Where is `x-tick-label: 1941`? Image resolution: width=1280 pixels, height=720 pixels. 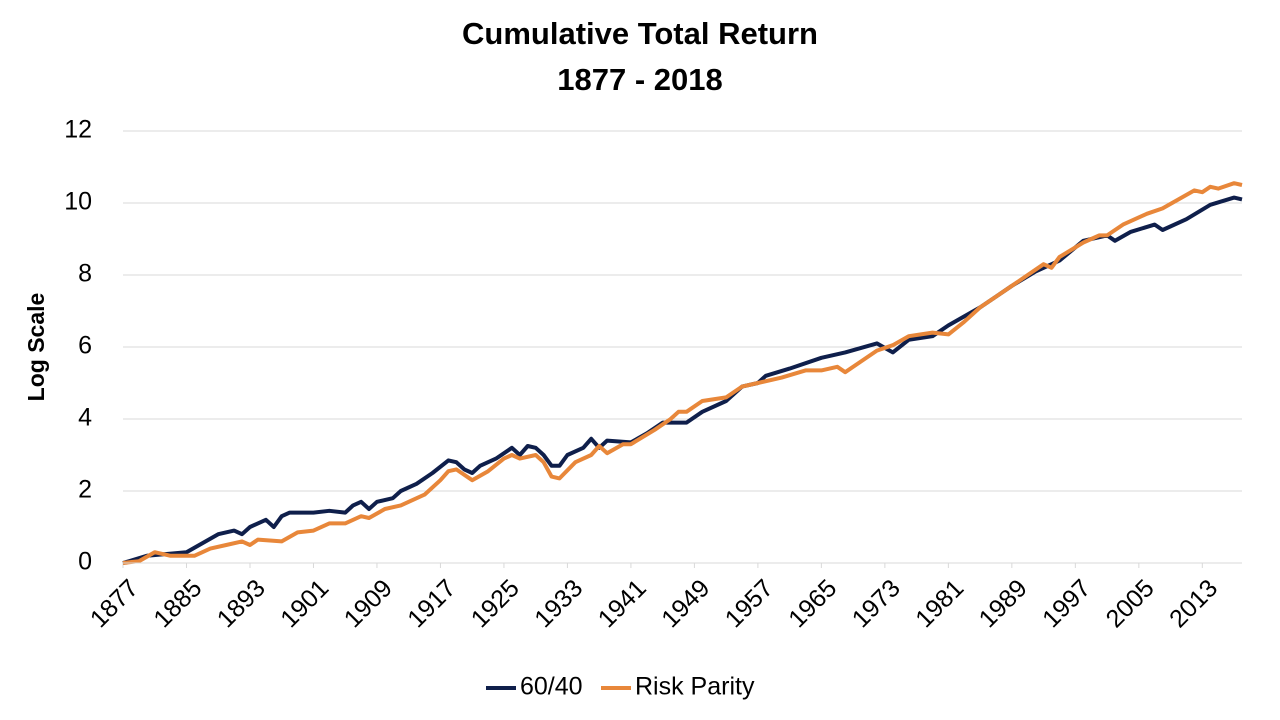
x-tick-label: 1941 is located at coordinates (622, 603).